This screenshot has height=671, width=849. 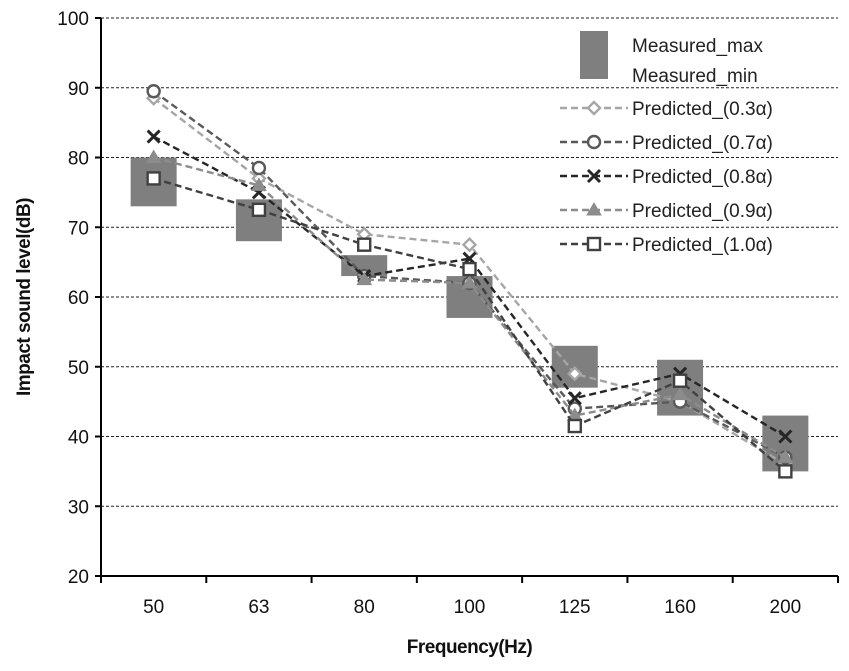 I want to click on legend-entry-2: Predicted_(0.7α), so click(x=666, y=143).